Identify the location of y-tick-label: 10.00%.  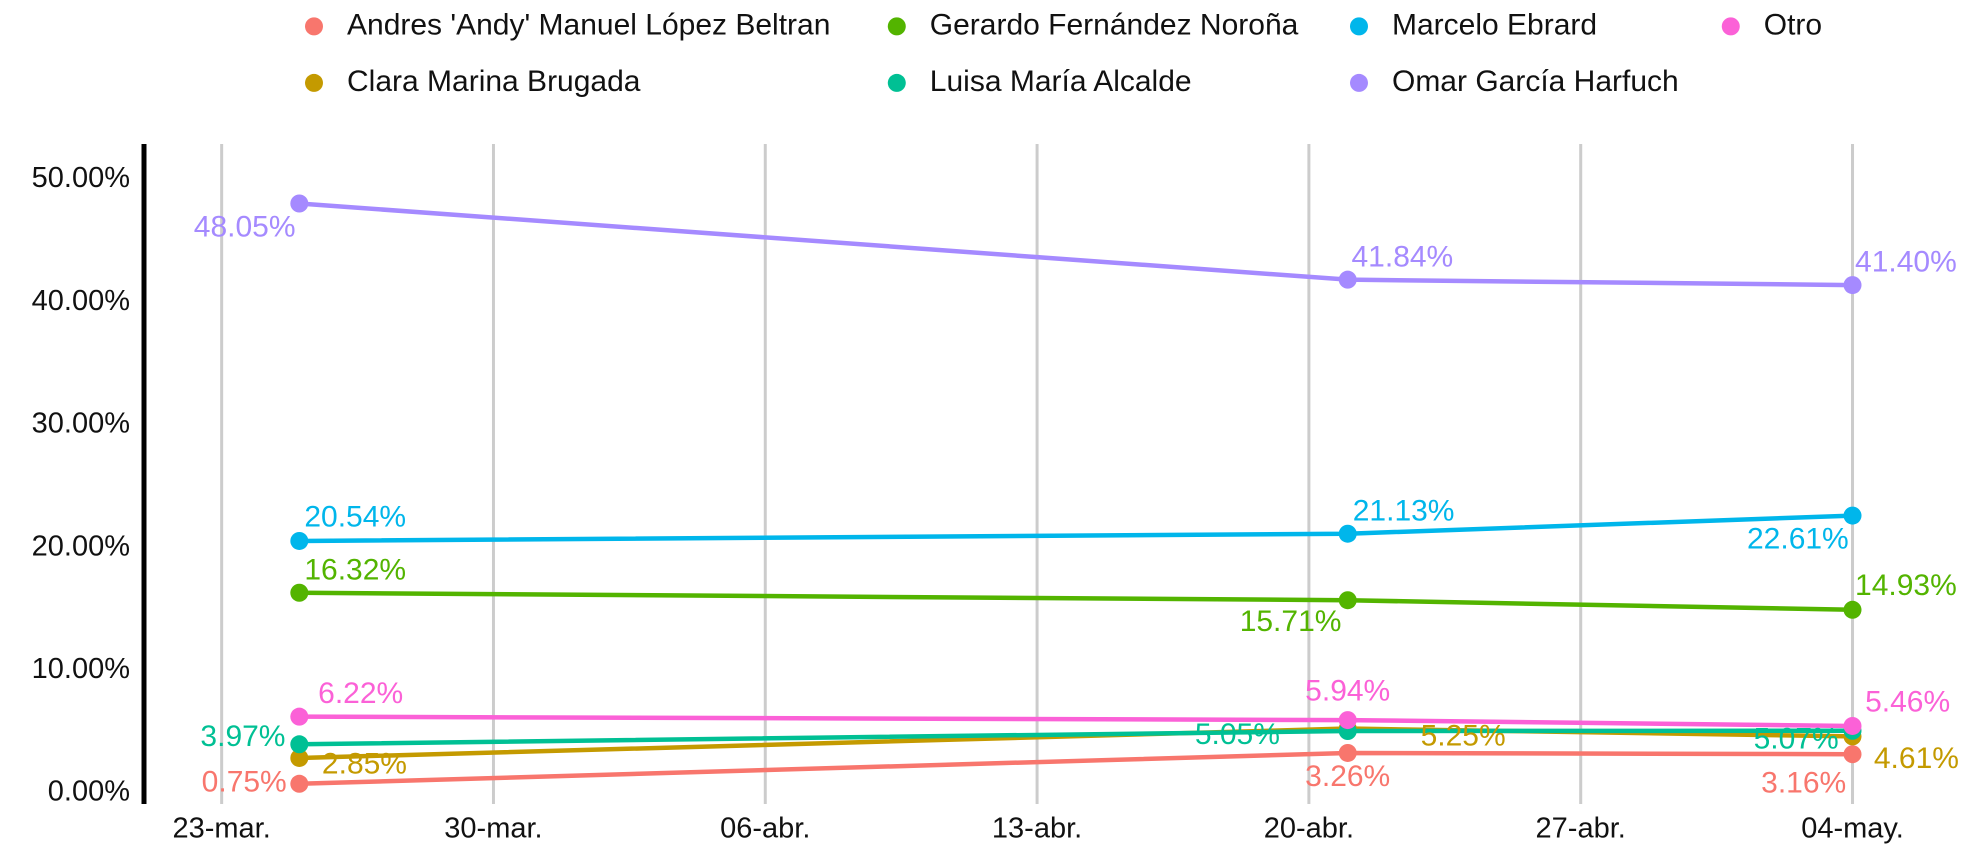
(81, 669).